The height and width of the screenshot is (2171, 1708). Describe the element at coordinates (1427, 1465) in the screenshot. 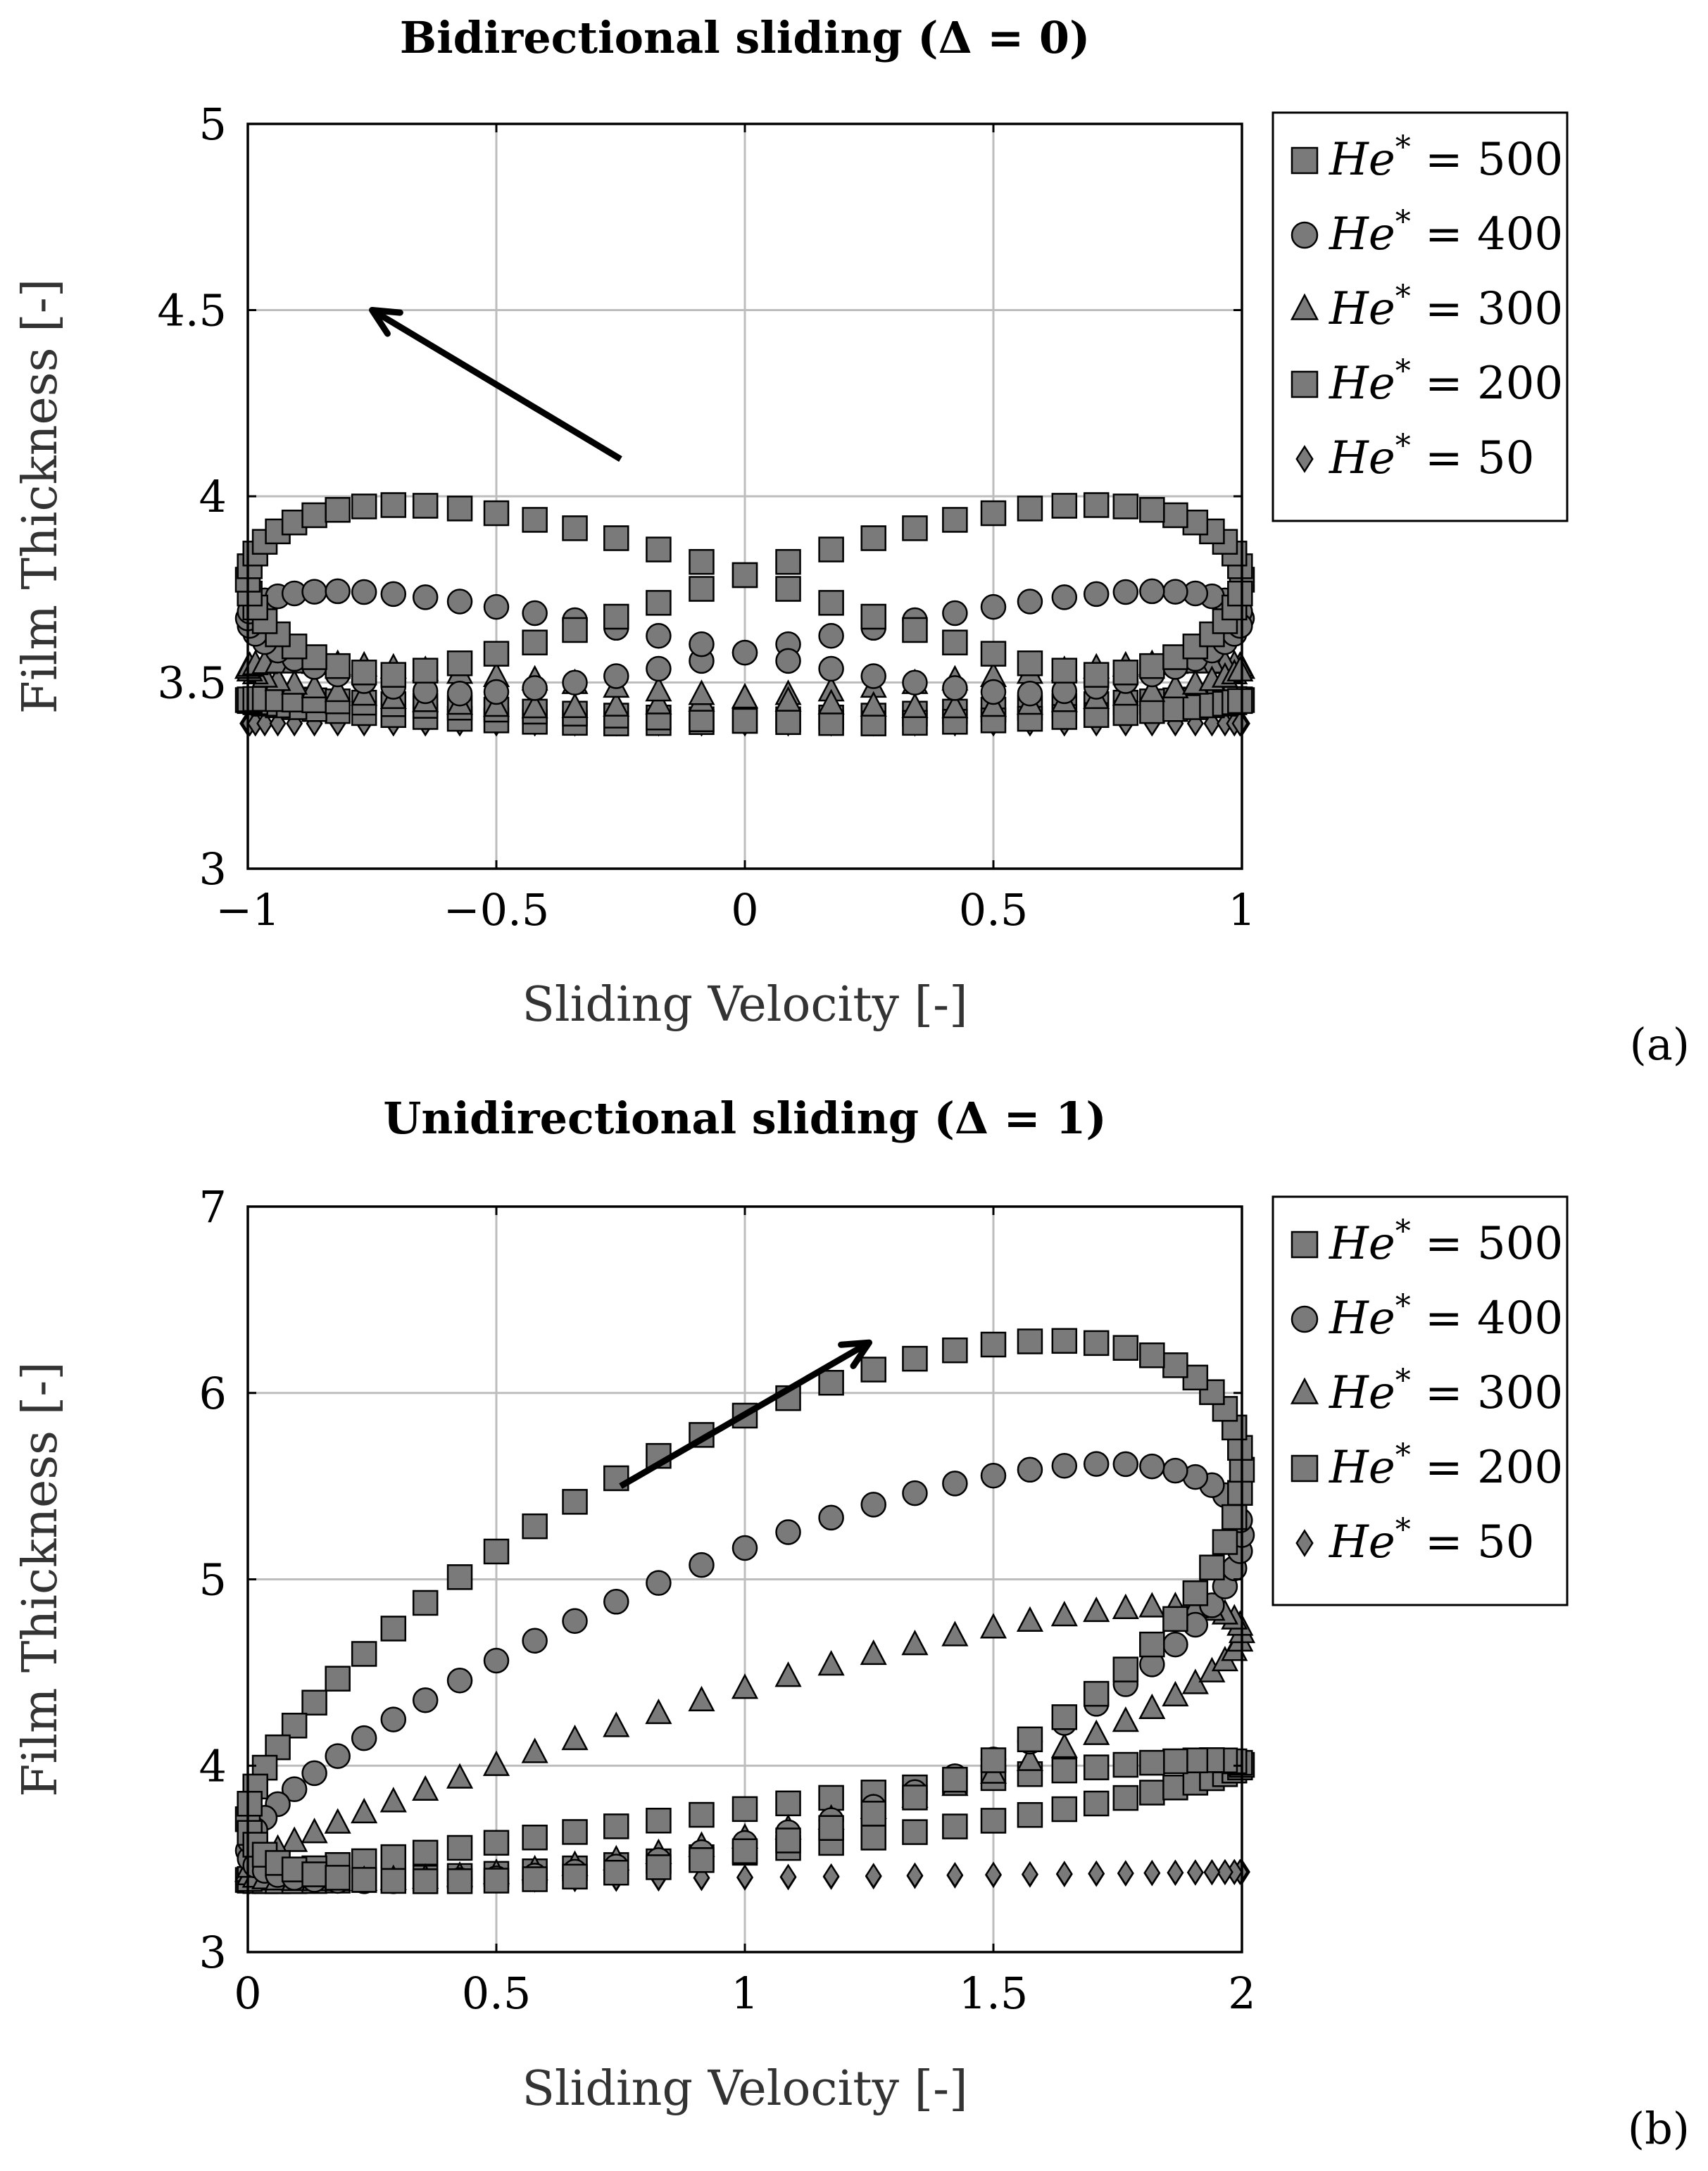

I see `legend-entry: He* = 200` at that location.